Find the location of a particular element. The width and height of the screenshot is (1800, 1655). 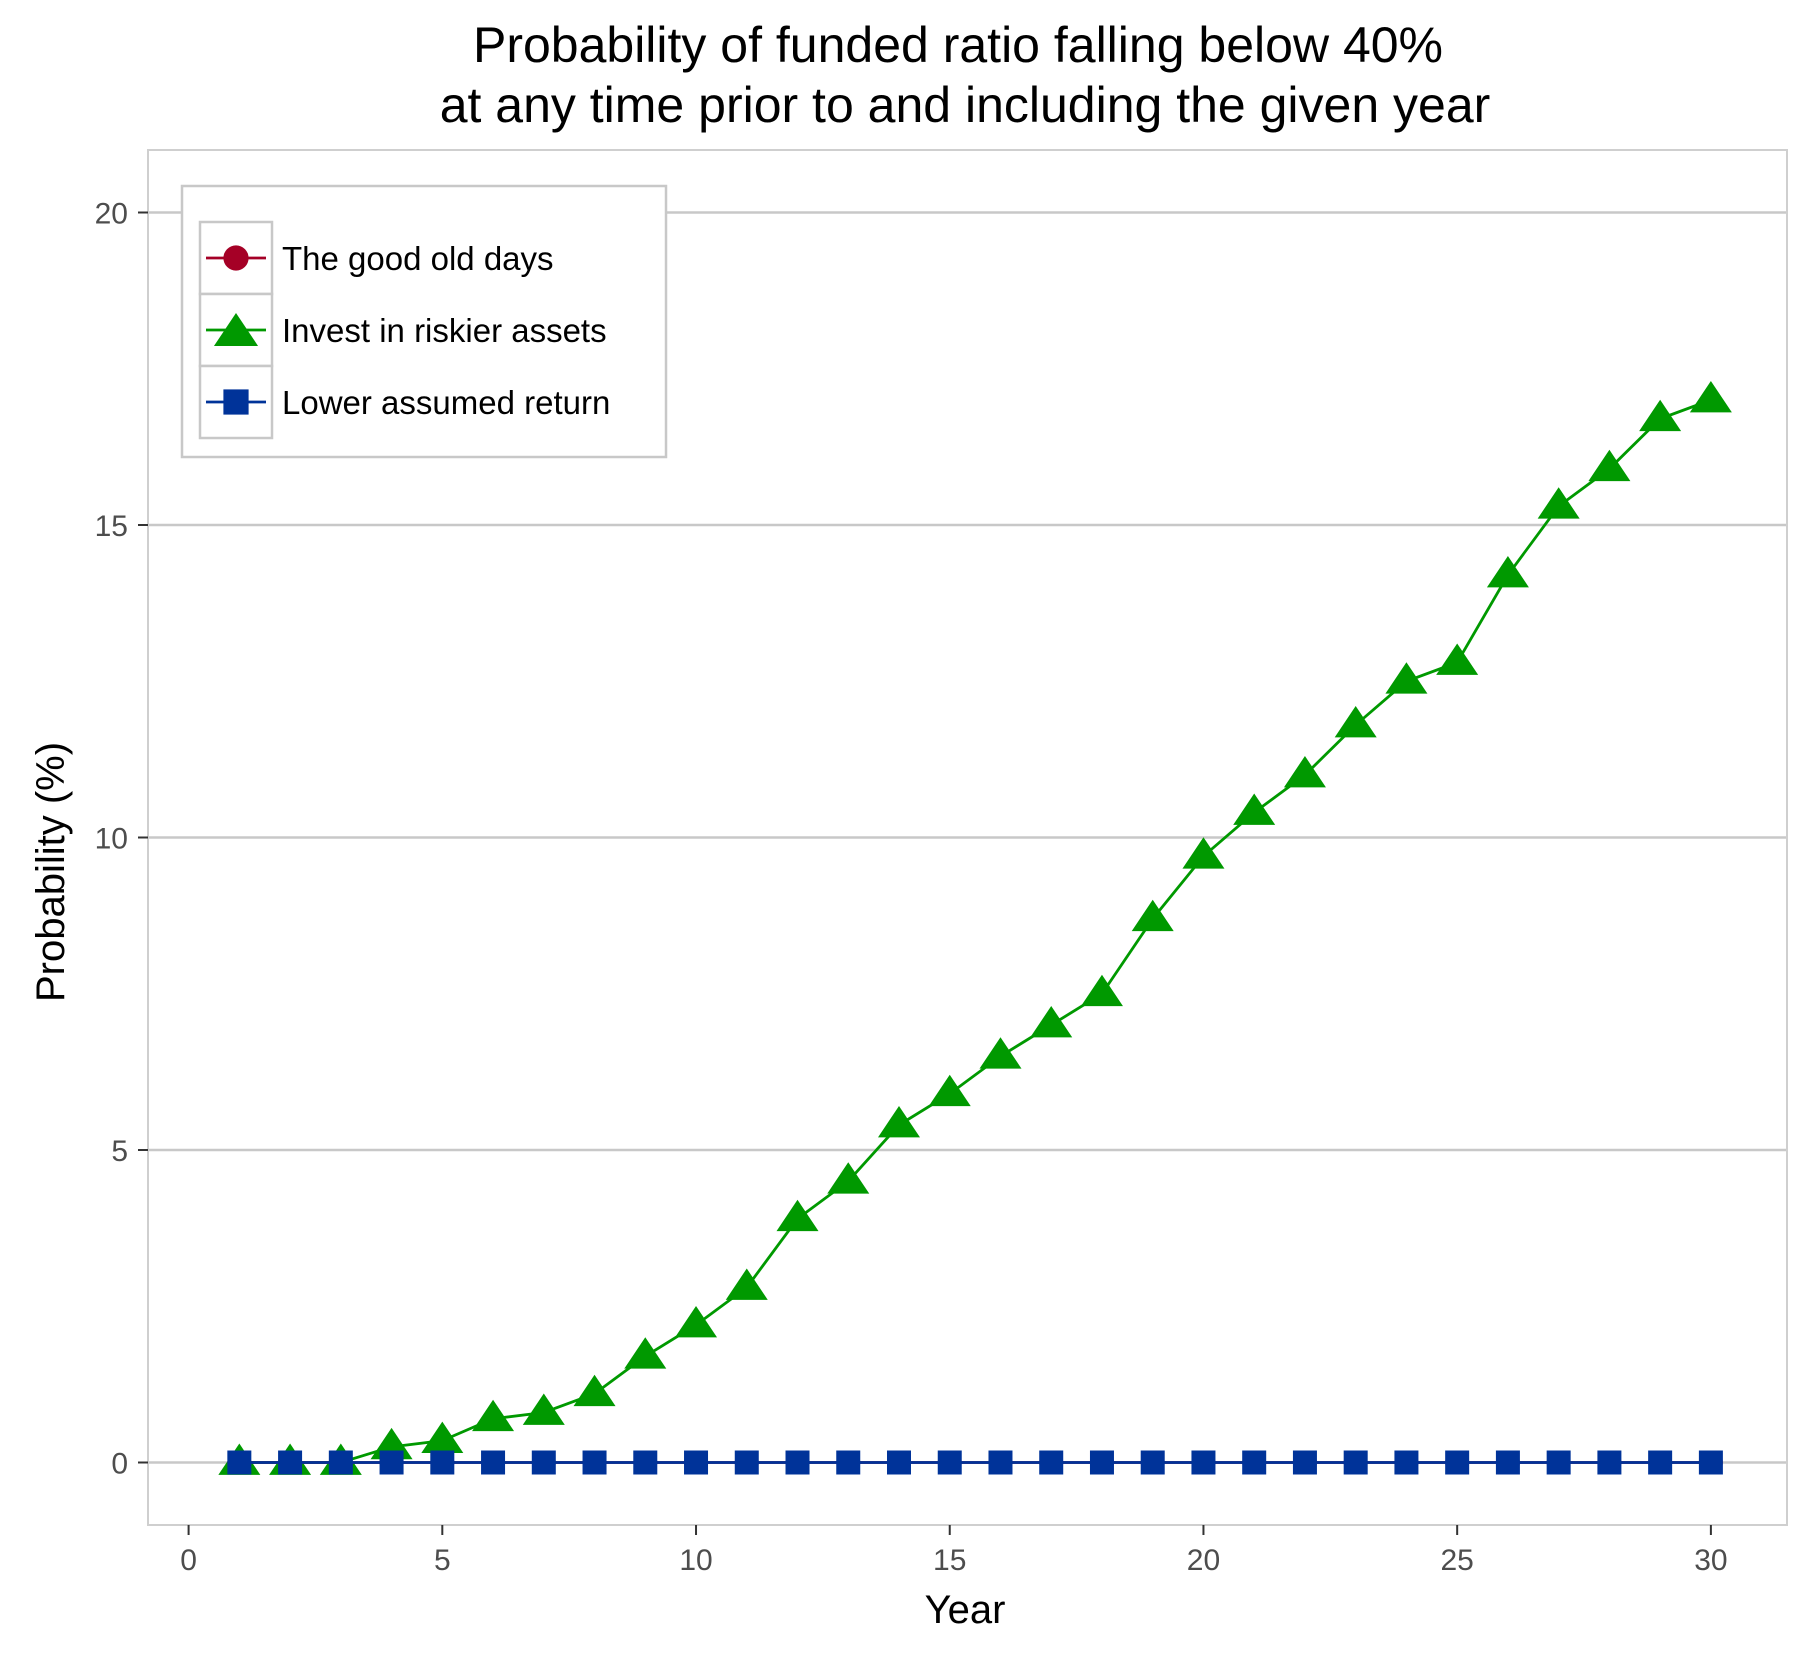

x-axis-title: Year is located at coordinates (965, 1610).